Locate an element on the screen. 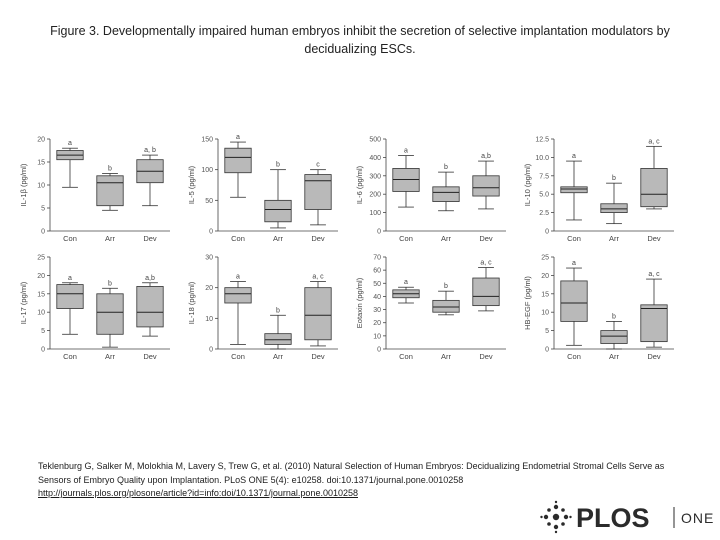 The width and height of the screenshot is (720, 540). y-tick-label: 30 is located at coordinates (377, 310).